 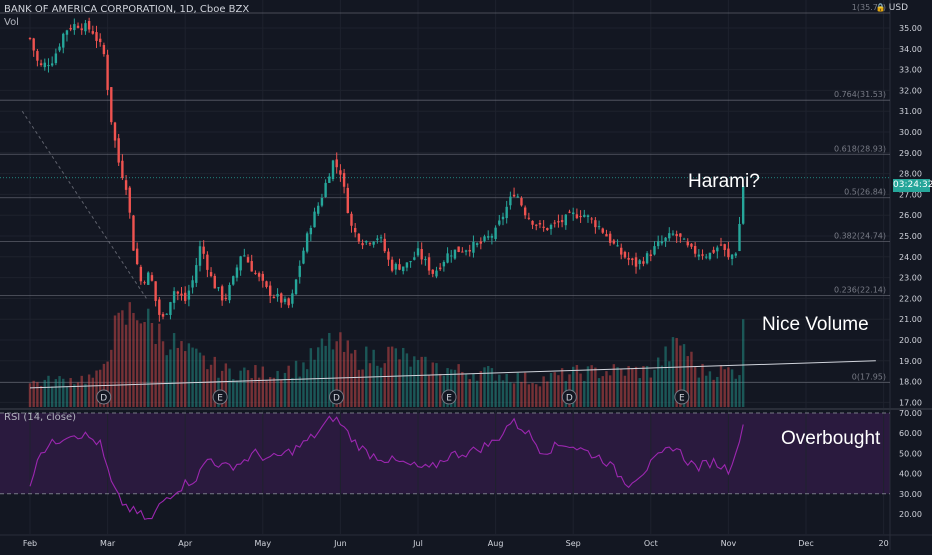 What do you see at coordinates (910, 433) in the screenshot?
I see `rsi-tick-label: 60.00` at bounding box center [910, 433].